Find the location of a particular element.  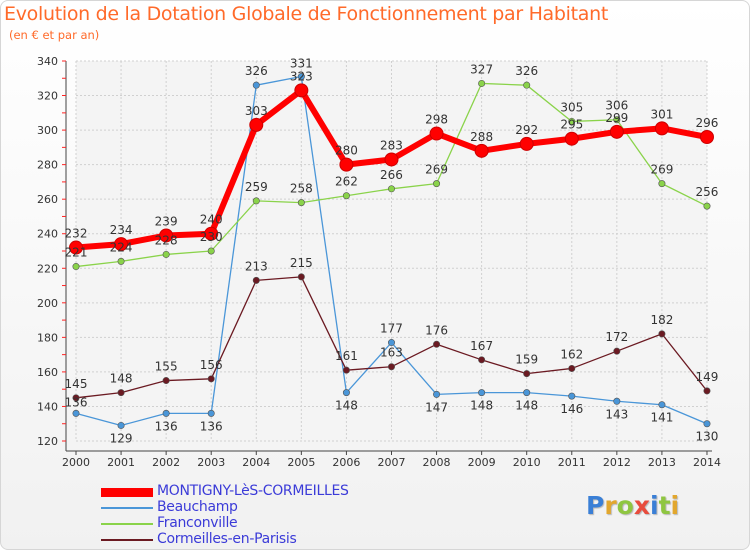

data-label: 299 is located at coordinates (616, 118).